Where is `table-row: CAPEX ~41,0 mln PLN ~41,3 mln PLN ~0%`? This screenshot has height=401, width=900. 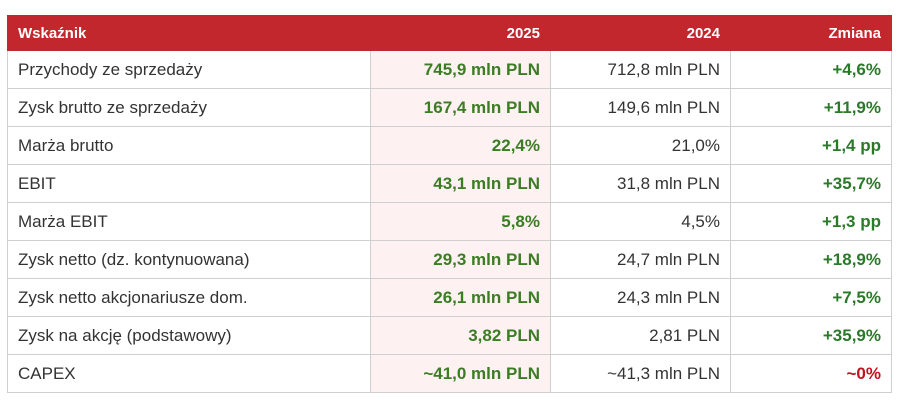
table-row: CAPEX ~41,0 mln PLN ~41,3 mln PLN ~0% is located at coordinates (449, 373).